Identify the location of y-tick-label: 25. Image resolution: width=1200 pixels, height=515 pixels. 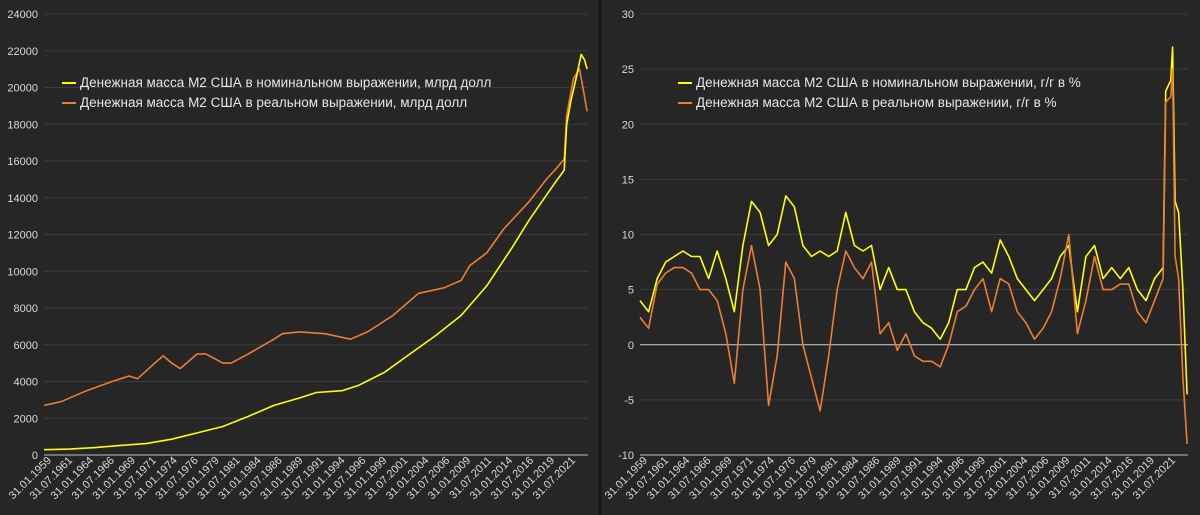
(628, 70).